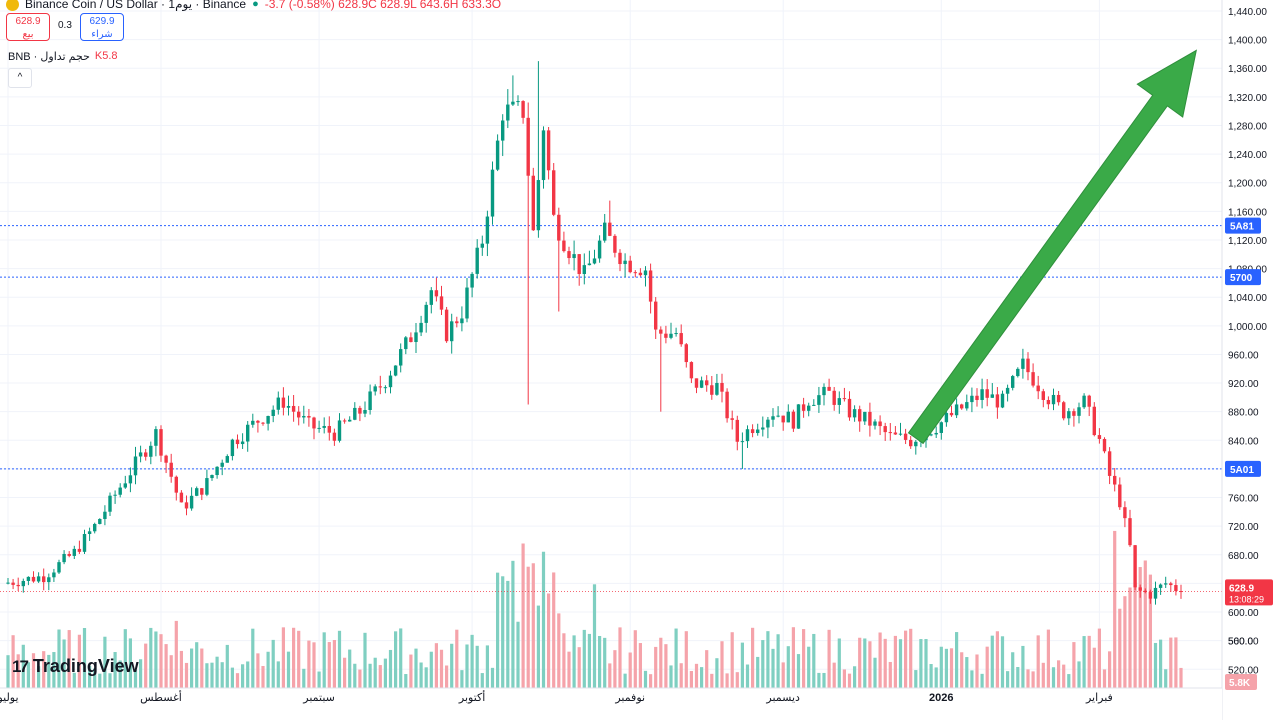 This screenshot has height=725, width=1280. I want to click on price-tick-label: 560.00, so click(1243, 642).